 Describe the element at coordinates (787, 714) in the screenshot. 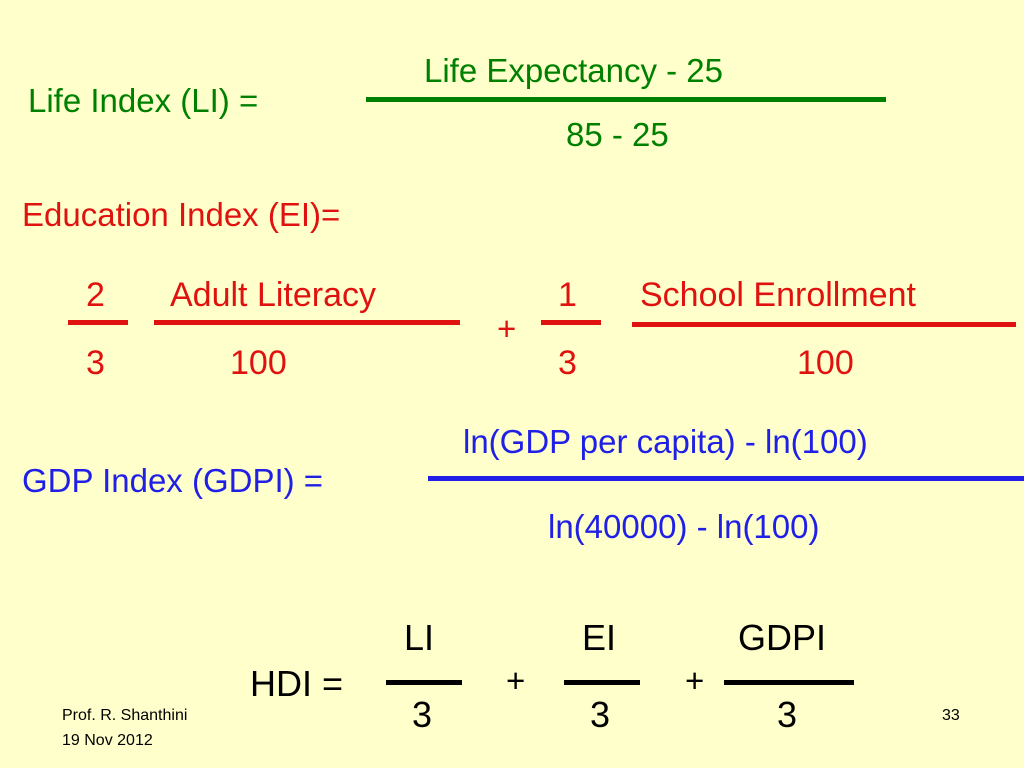

I see `hdi-term-gdpi-denominator: 3` at that location.